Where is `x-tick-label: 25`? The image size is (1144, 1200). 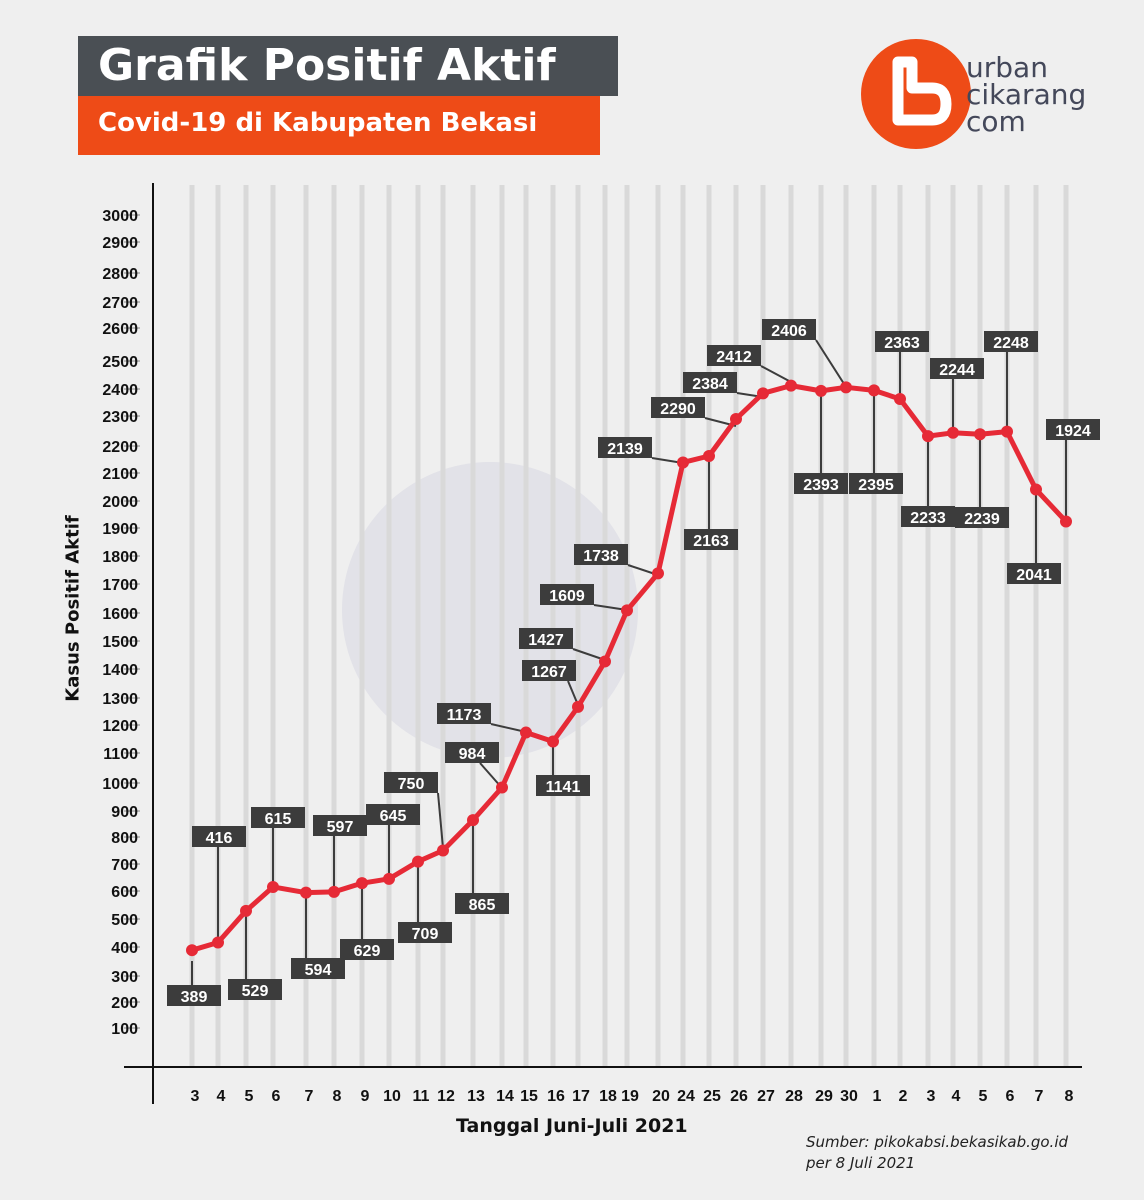 x-tick-label: 25 is located at coordinates (712, 1096).